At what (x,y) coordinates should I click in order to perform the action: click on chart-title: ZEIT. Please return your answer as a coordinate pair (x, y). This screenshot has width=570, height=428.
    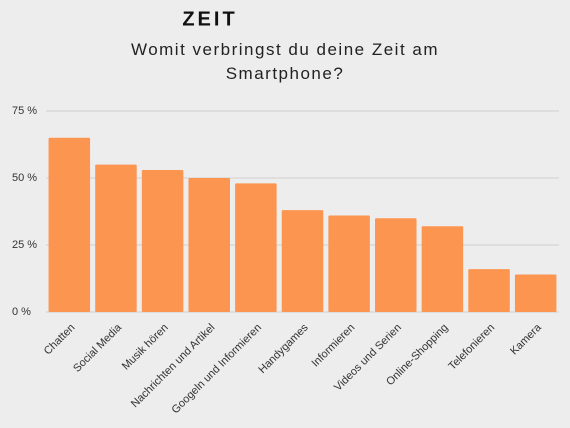
    Looking at the image, I should click on (209, 19).